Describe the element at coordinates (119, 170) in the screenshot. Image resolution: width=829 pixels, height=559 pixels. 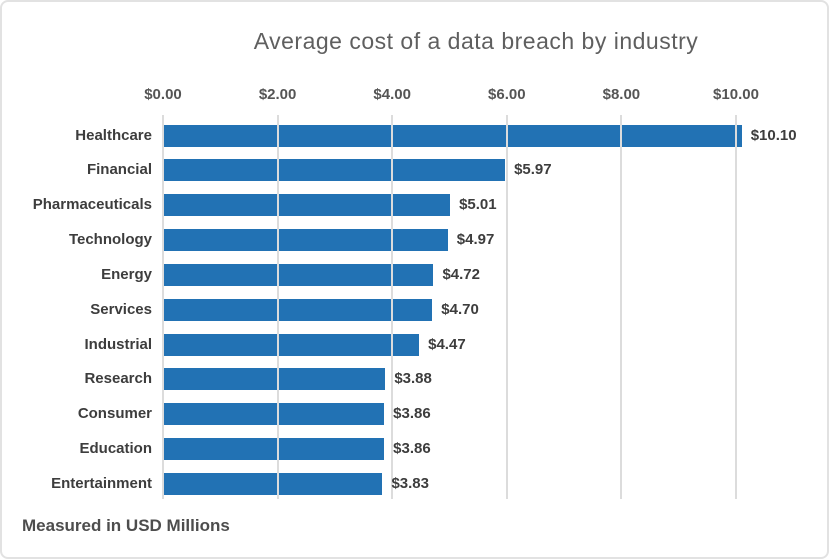
I see `category-label: Financial` at that location.